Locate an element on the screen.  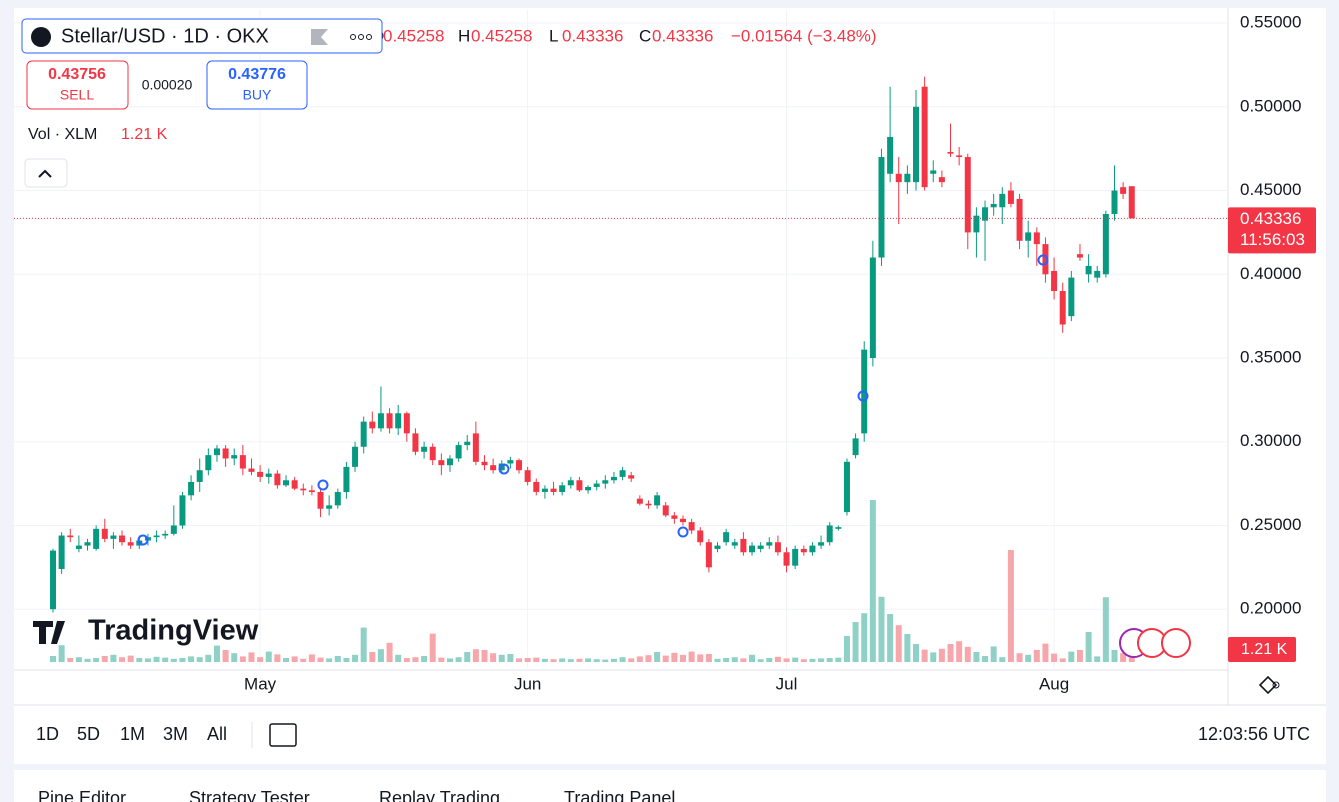
sell-label: SELL is located at coordinates (77, 95).